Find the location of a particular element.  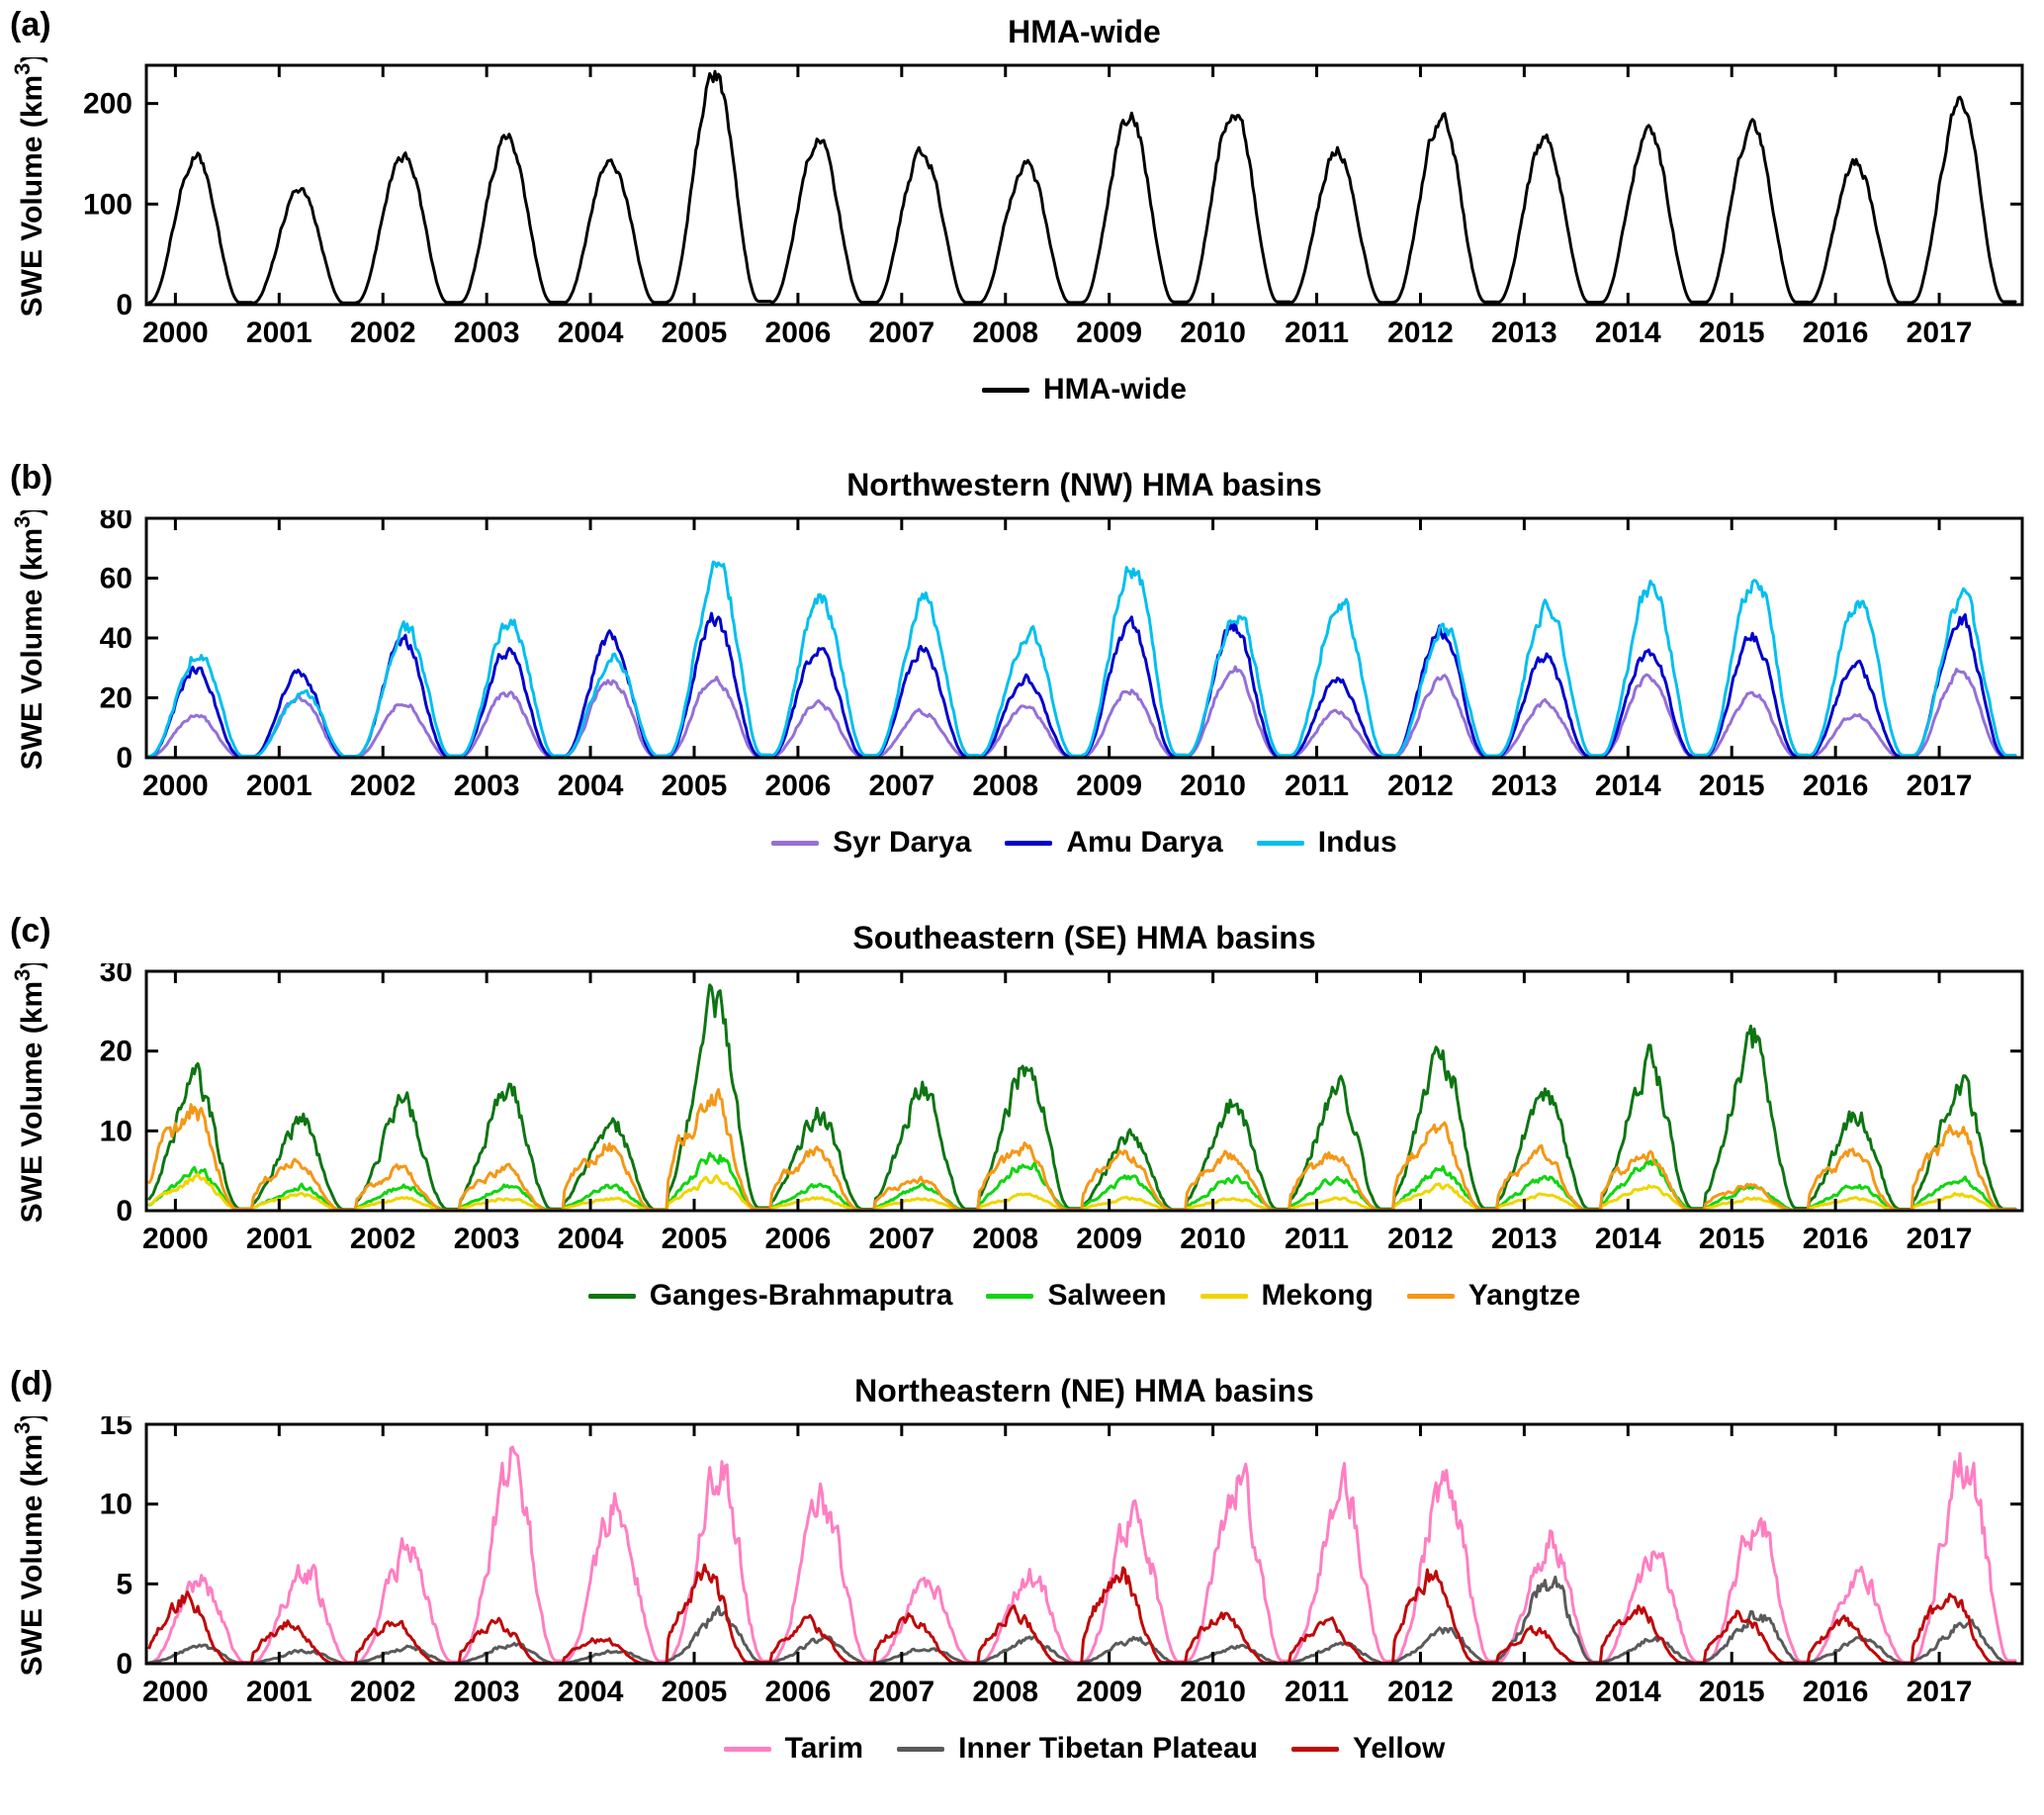

x-tick-label: 2001 is located at coordinates (279, 333).